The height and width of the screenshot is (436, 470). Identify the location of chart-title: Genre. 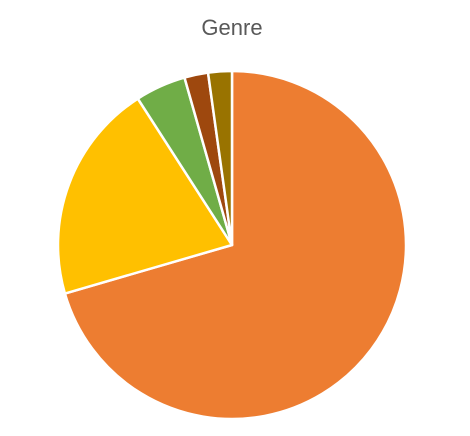
(231, 27).